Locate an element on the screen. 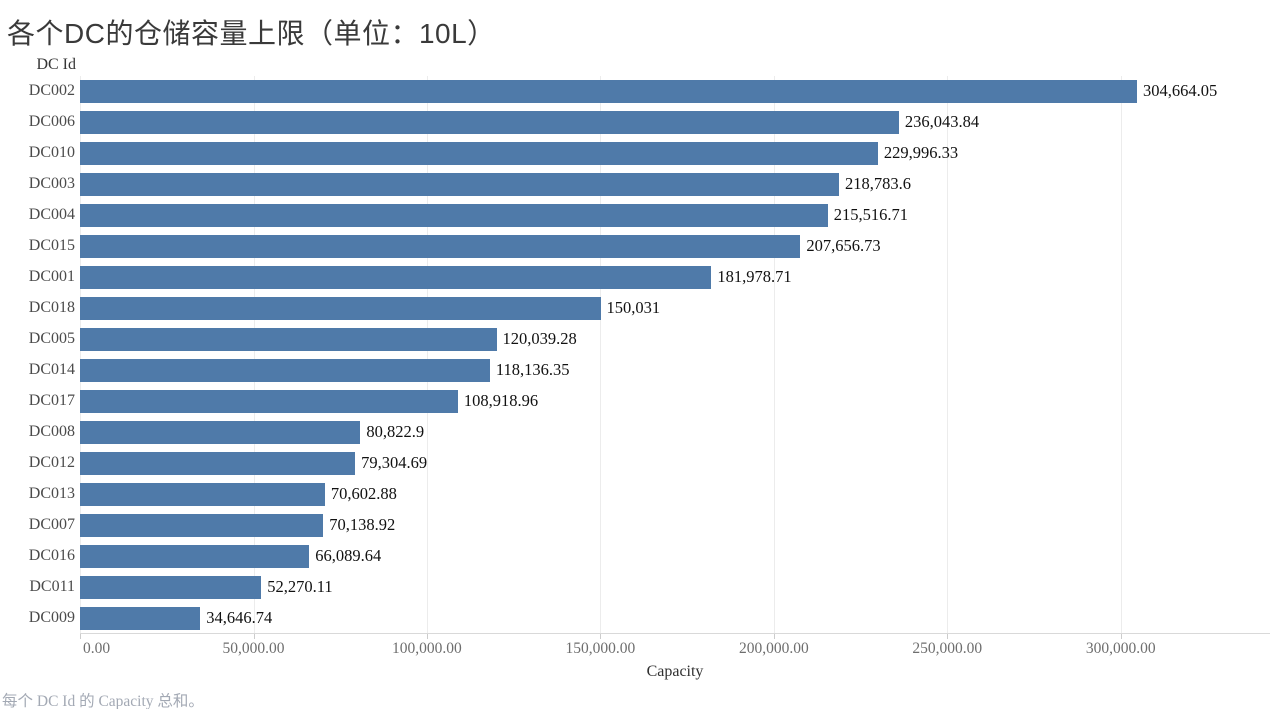 The image size is (1280, 709). row-label: DC015 is located at coordinates (51, 245).